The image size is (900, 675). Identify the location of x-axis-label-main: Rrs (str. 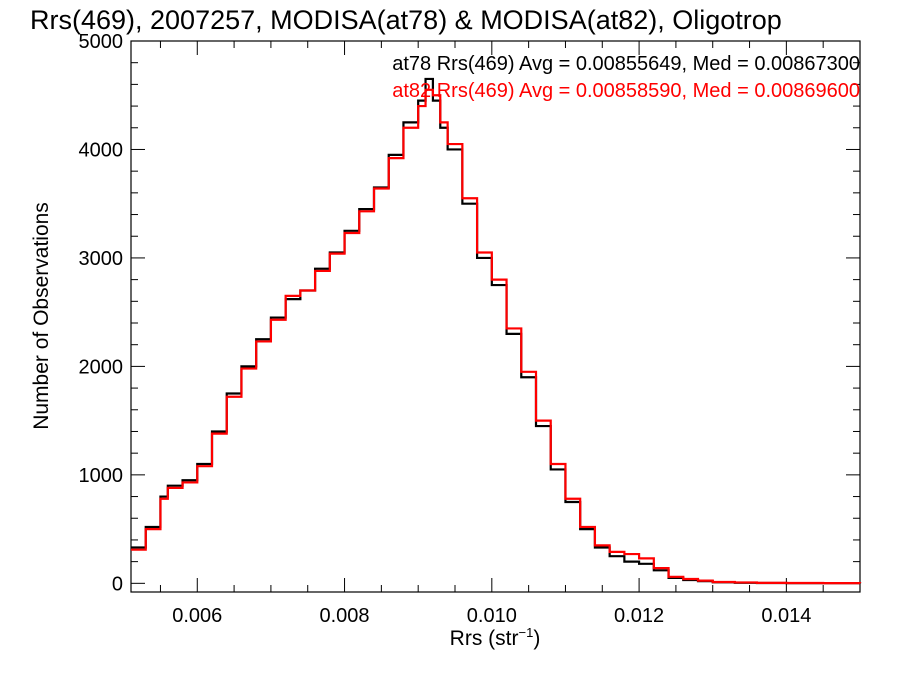
(484, 638).